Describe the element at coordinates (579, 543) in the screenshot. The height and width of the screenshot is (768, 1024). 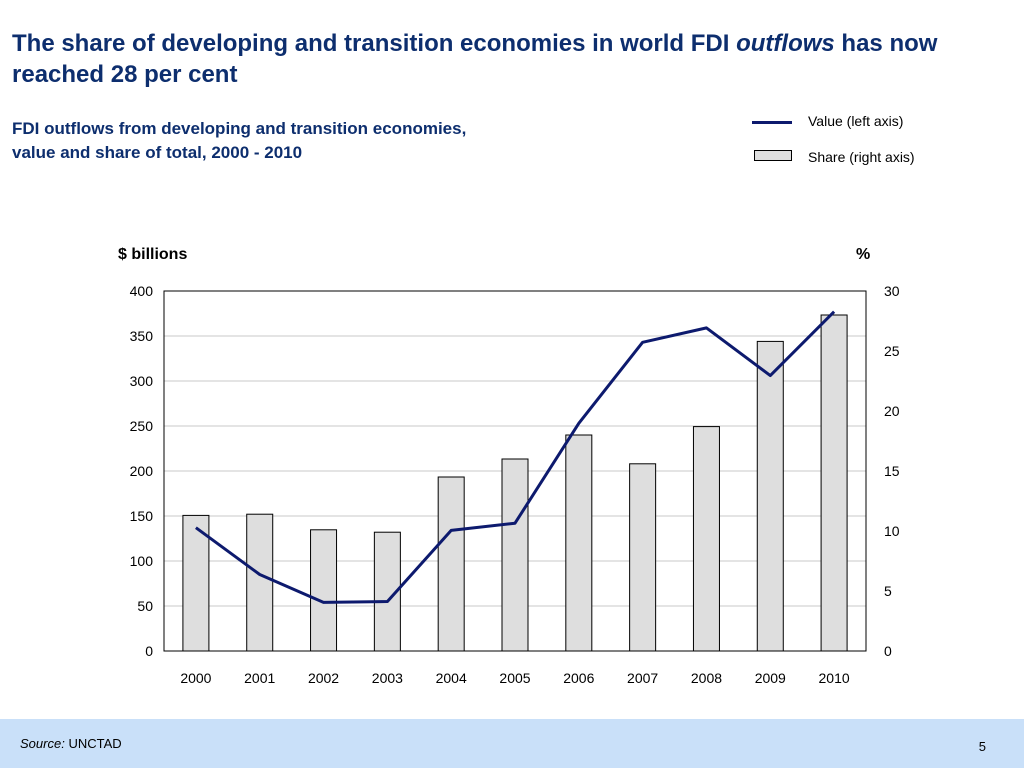
I see `share-bar-2006` at that location.